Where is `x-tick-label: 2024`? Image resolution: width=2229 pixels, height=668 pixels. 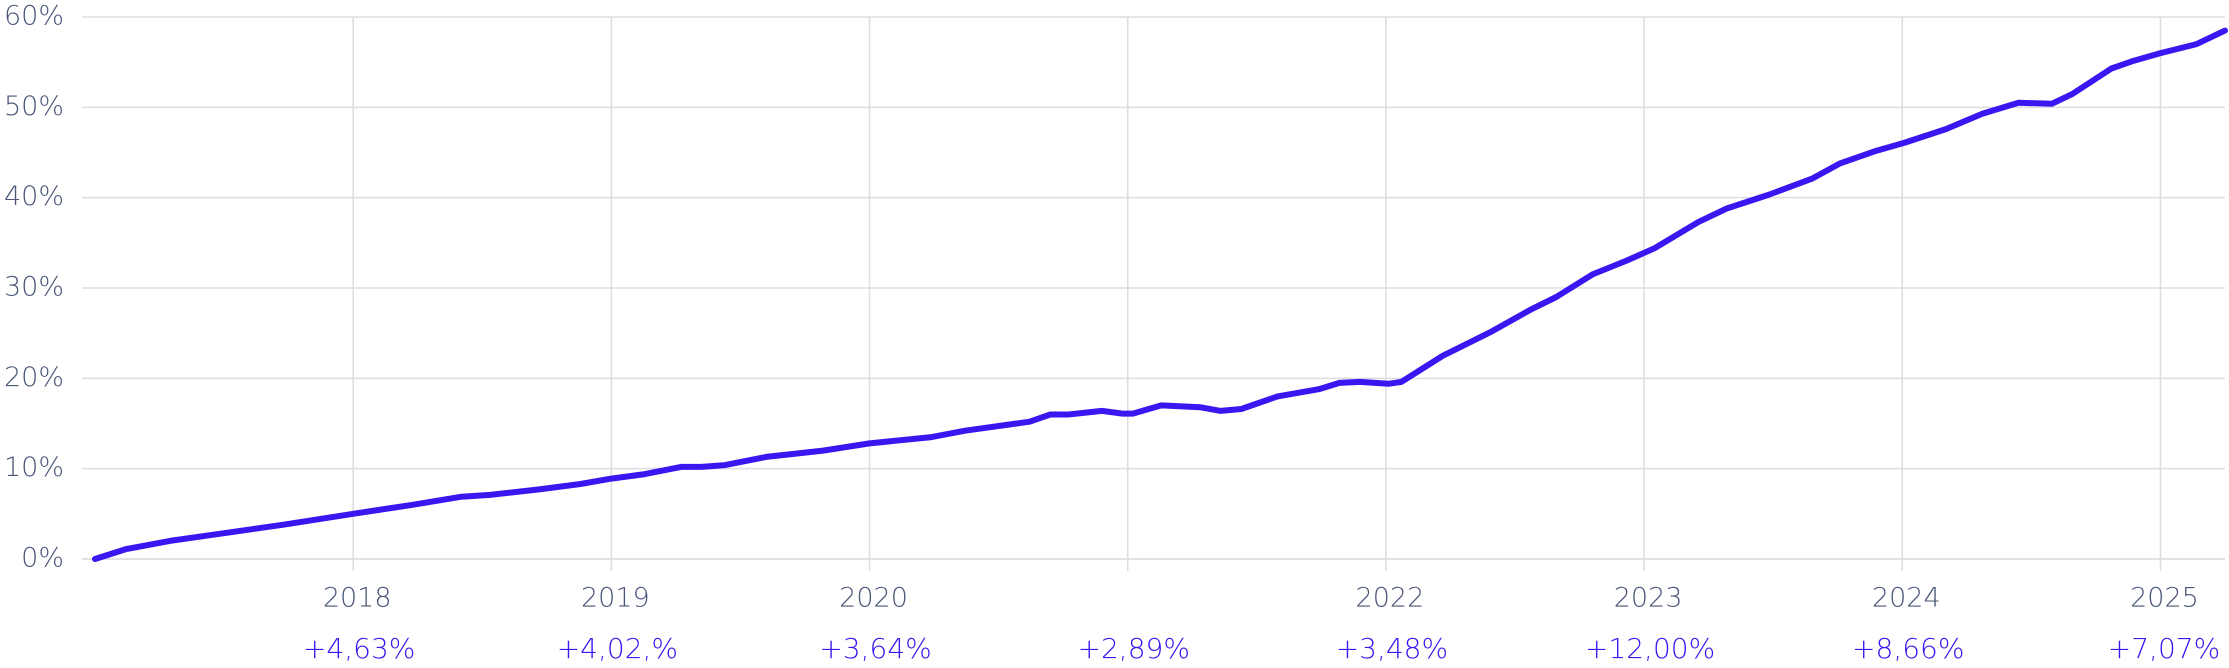
x-tick-label: 2024 is located at coordinates (1906, 598).